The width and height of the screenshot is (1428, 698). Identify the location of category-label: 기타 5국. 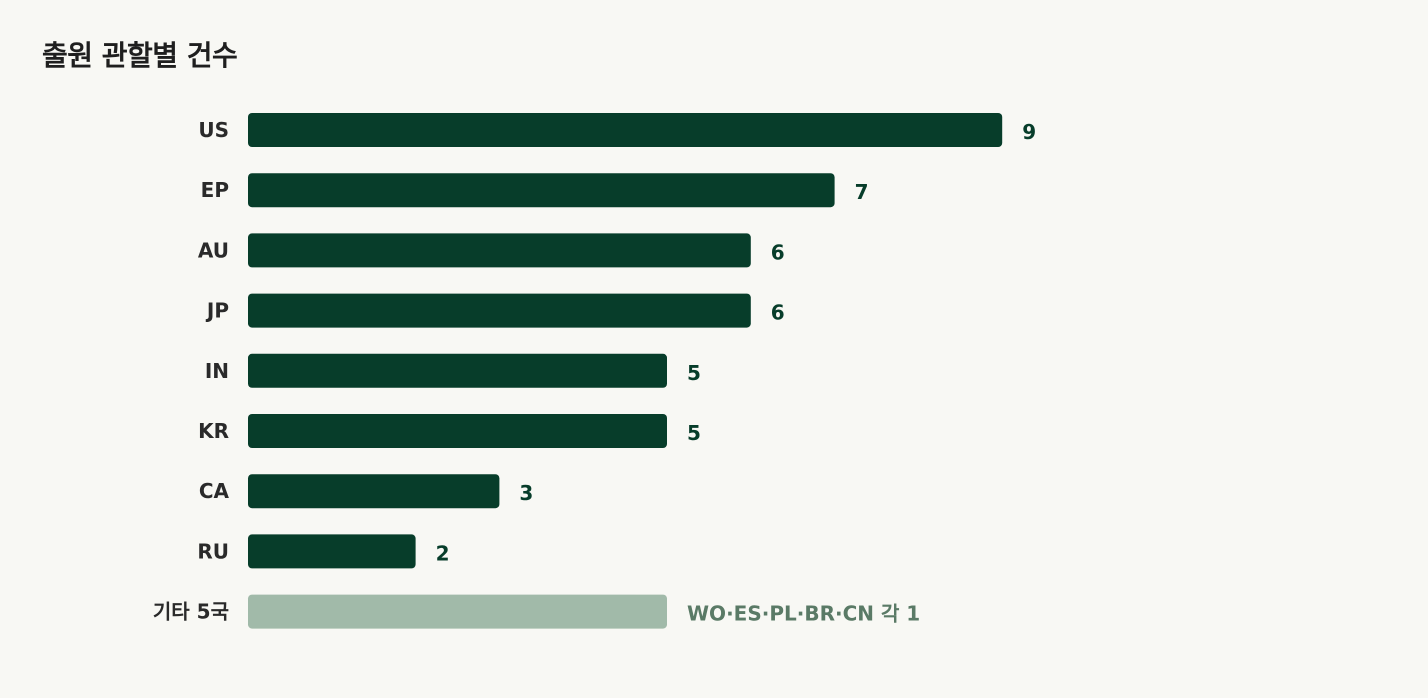
(191, 612).